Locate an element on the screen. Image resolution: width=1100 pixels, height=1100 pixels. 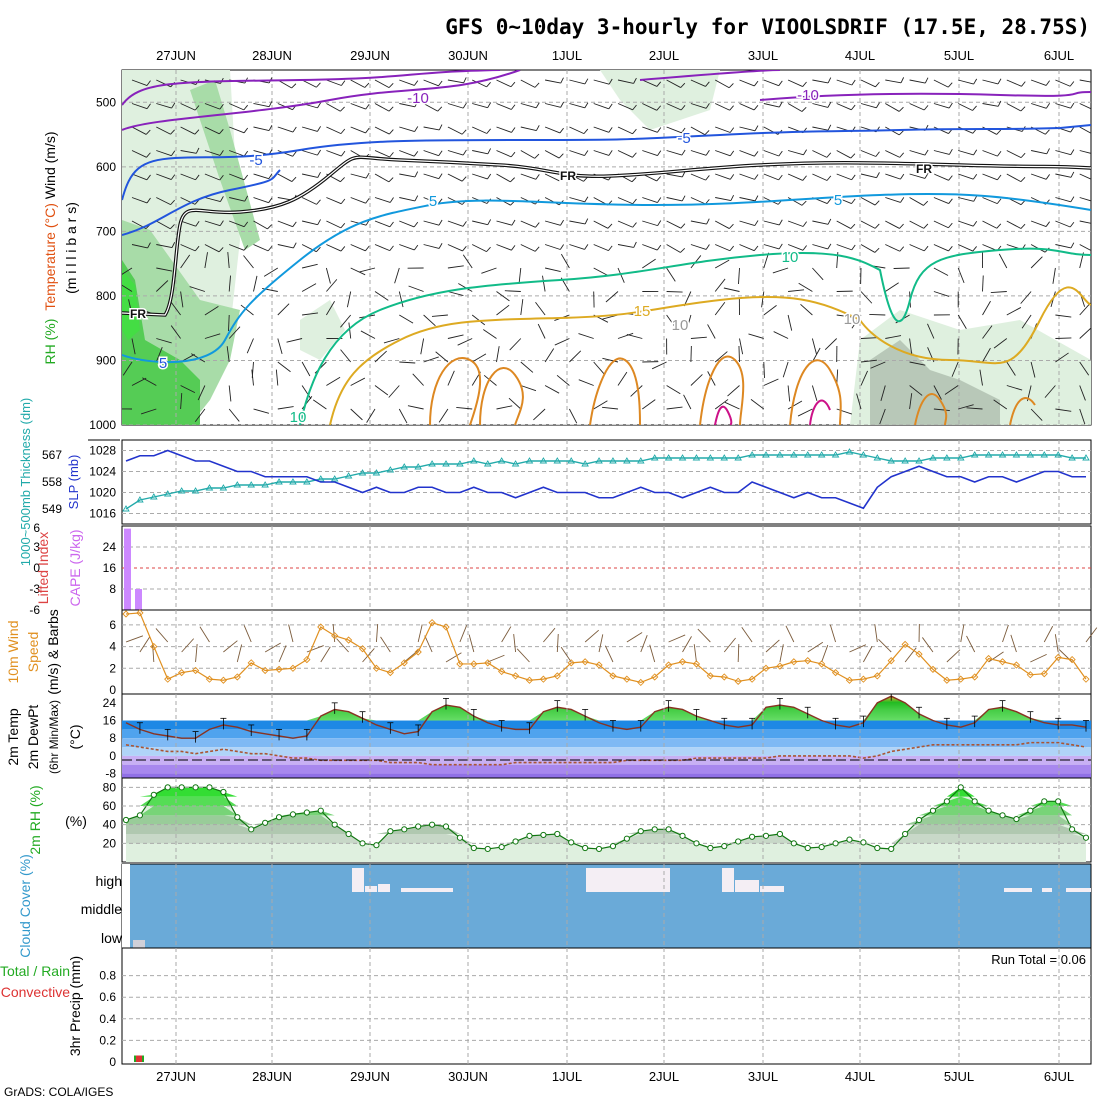
rh2m-marker is located at coordinates (960, 787).